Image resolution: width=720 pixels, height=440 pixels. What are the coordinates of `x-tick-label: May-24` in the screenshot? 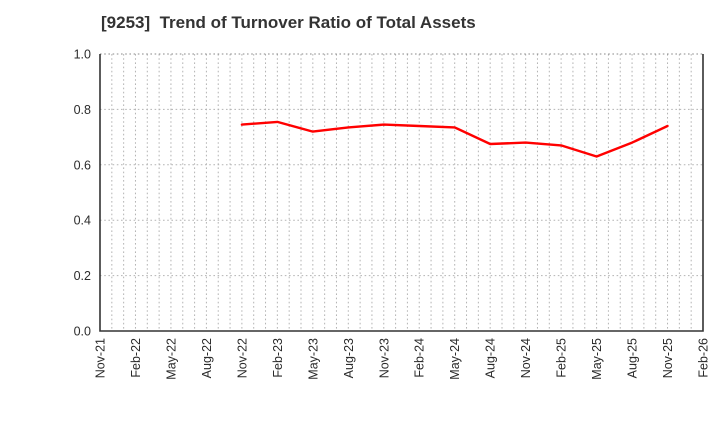 It's located at (455, 359).